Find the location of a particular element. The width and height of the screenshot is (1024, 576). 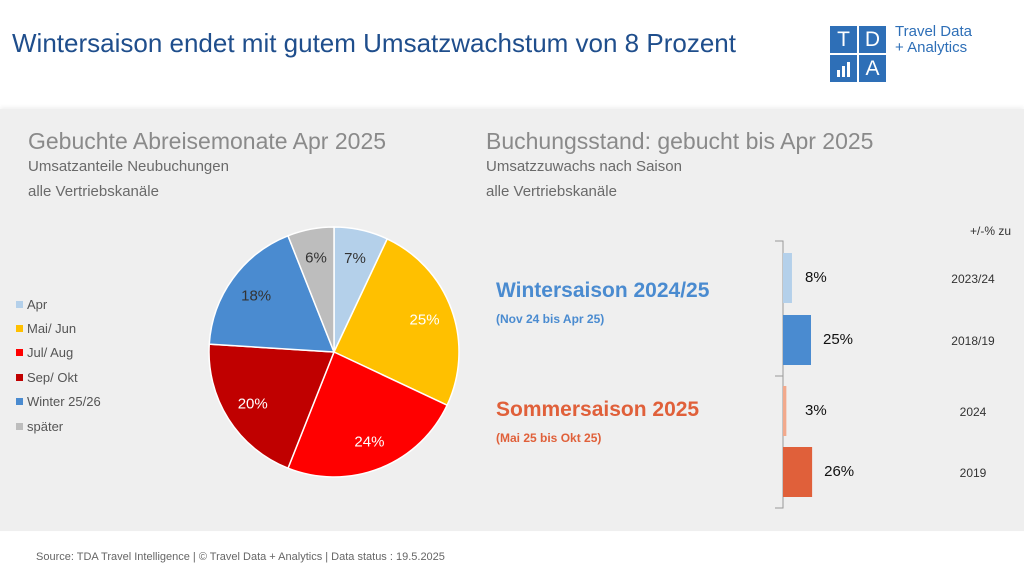

legend-label: später is located at coordinates (45, 426).